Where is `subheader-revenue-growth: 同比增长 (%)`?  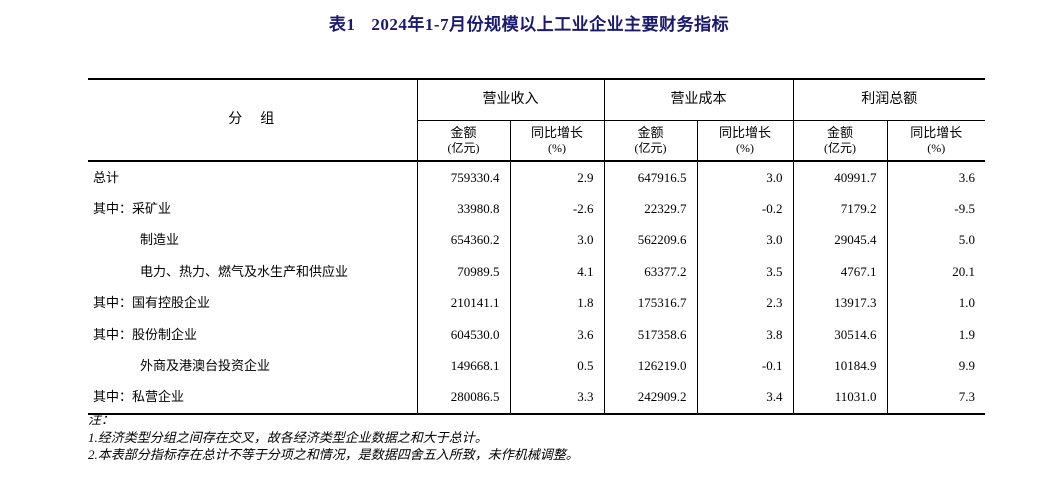 subheader-revenue-growth: 同比增长 (%) is located at coordinates (556, 141).